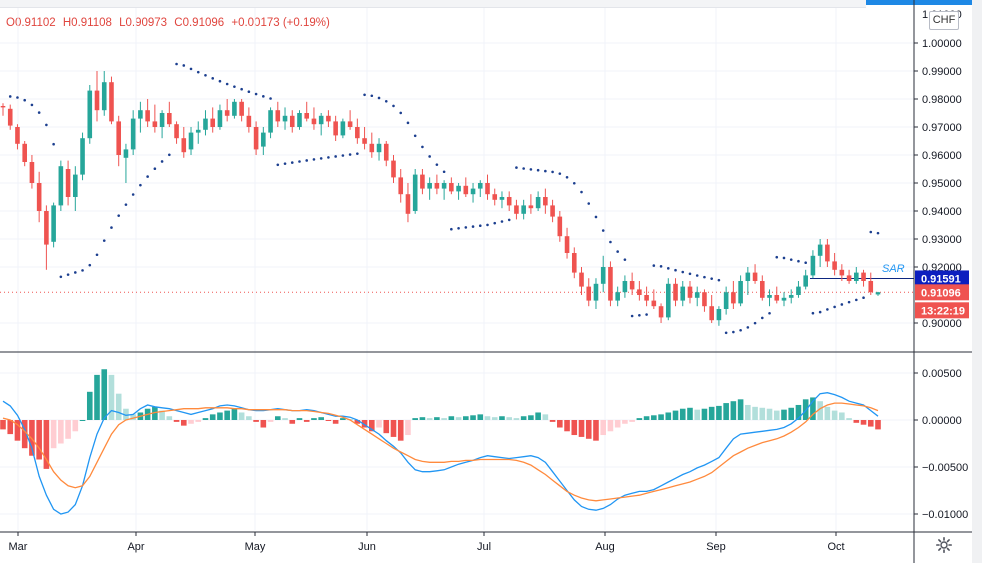  What do you see at coordinates (944, 545) in the screenshot?
I see `gear-icon` at bounding box center [944, 545].